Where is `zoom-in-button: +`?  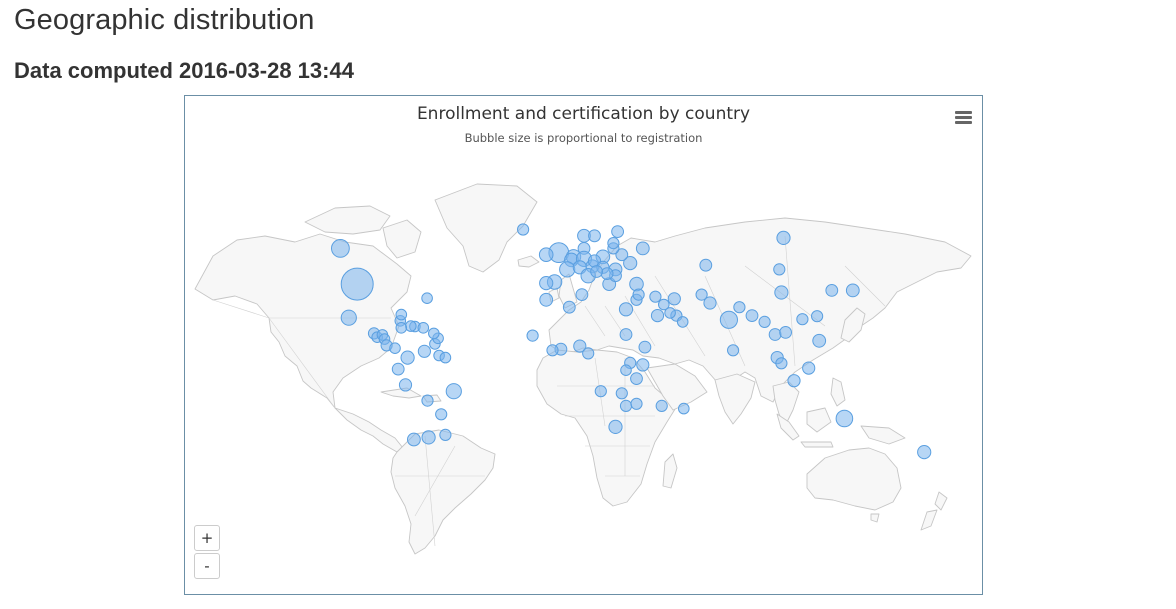 zoom-in-button: + is located at coordinates (207, 538).